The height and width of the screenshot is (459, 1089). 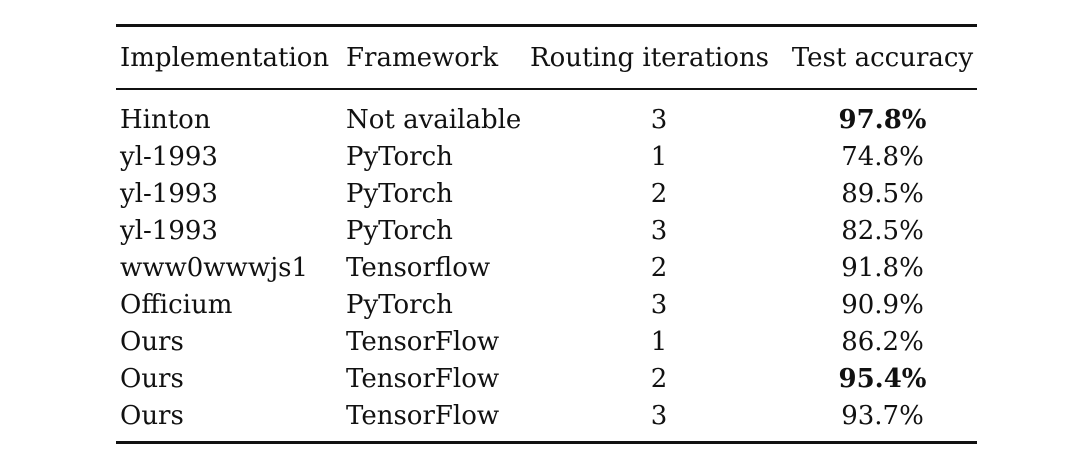 I want to click on table-row: Officium PyTorch 3 90.9%, so click(x=546, y=305).